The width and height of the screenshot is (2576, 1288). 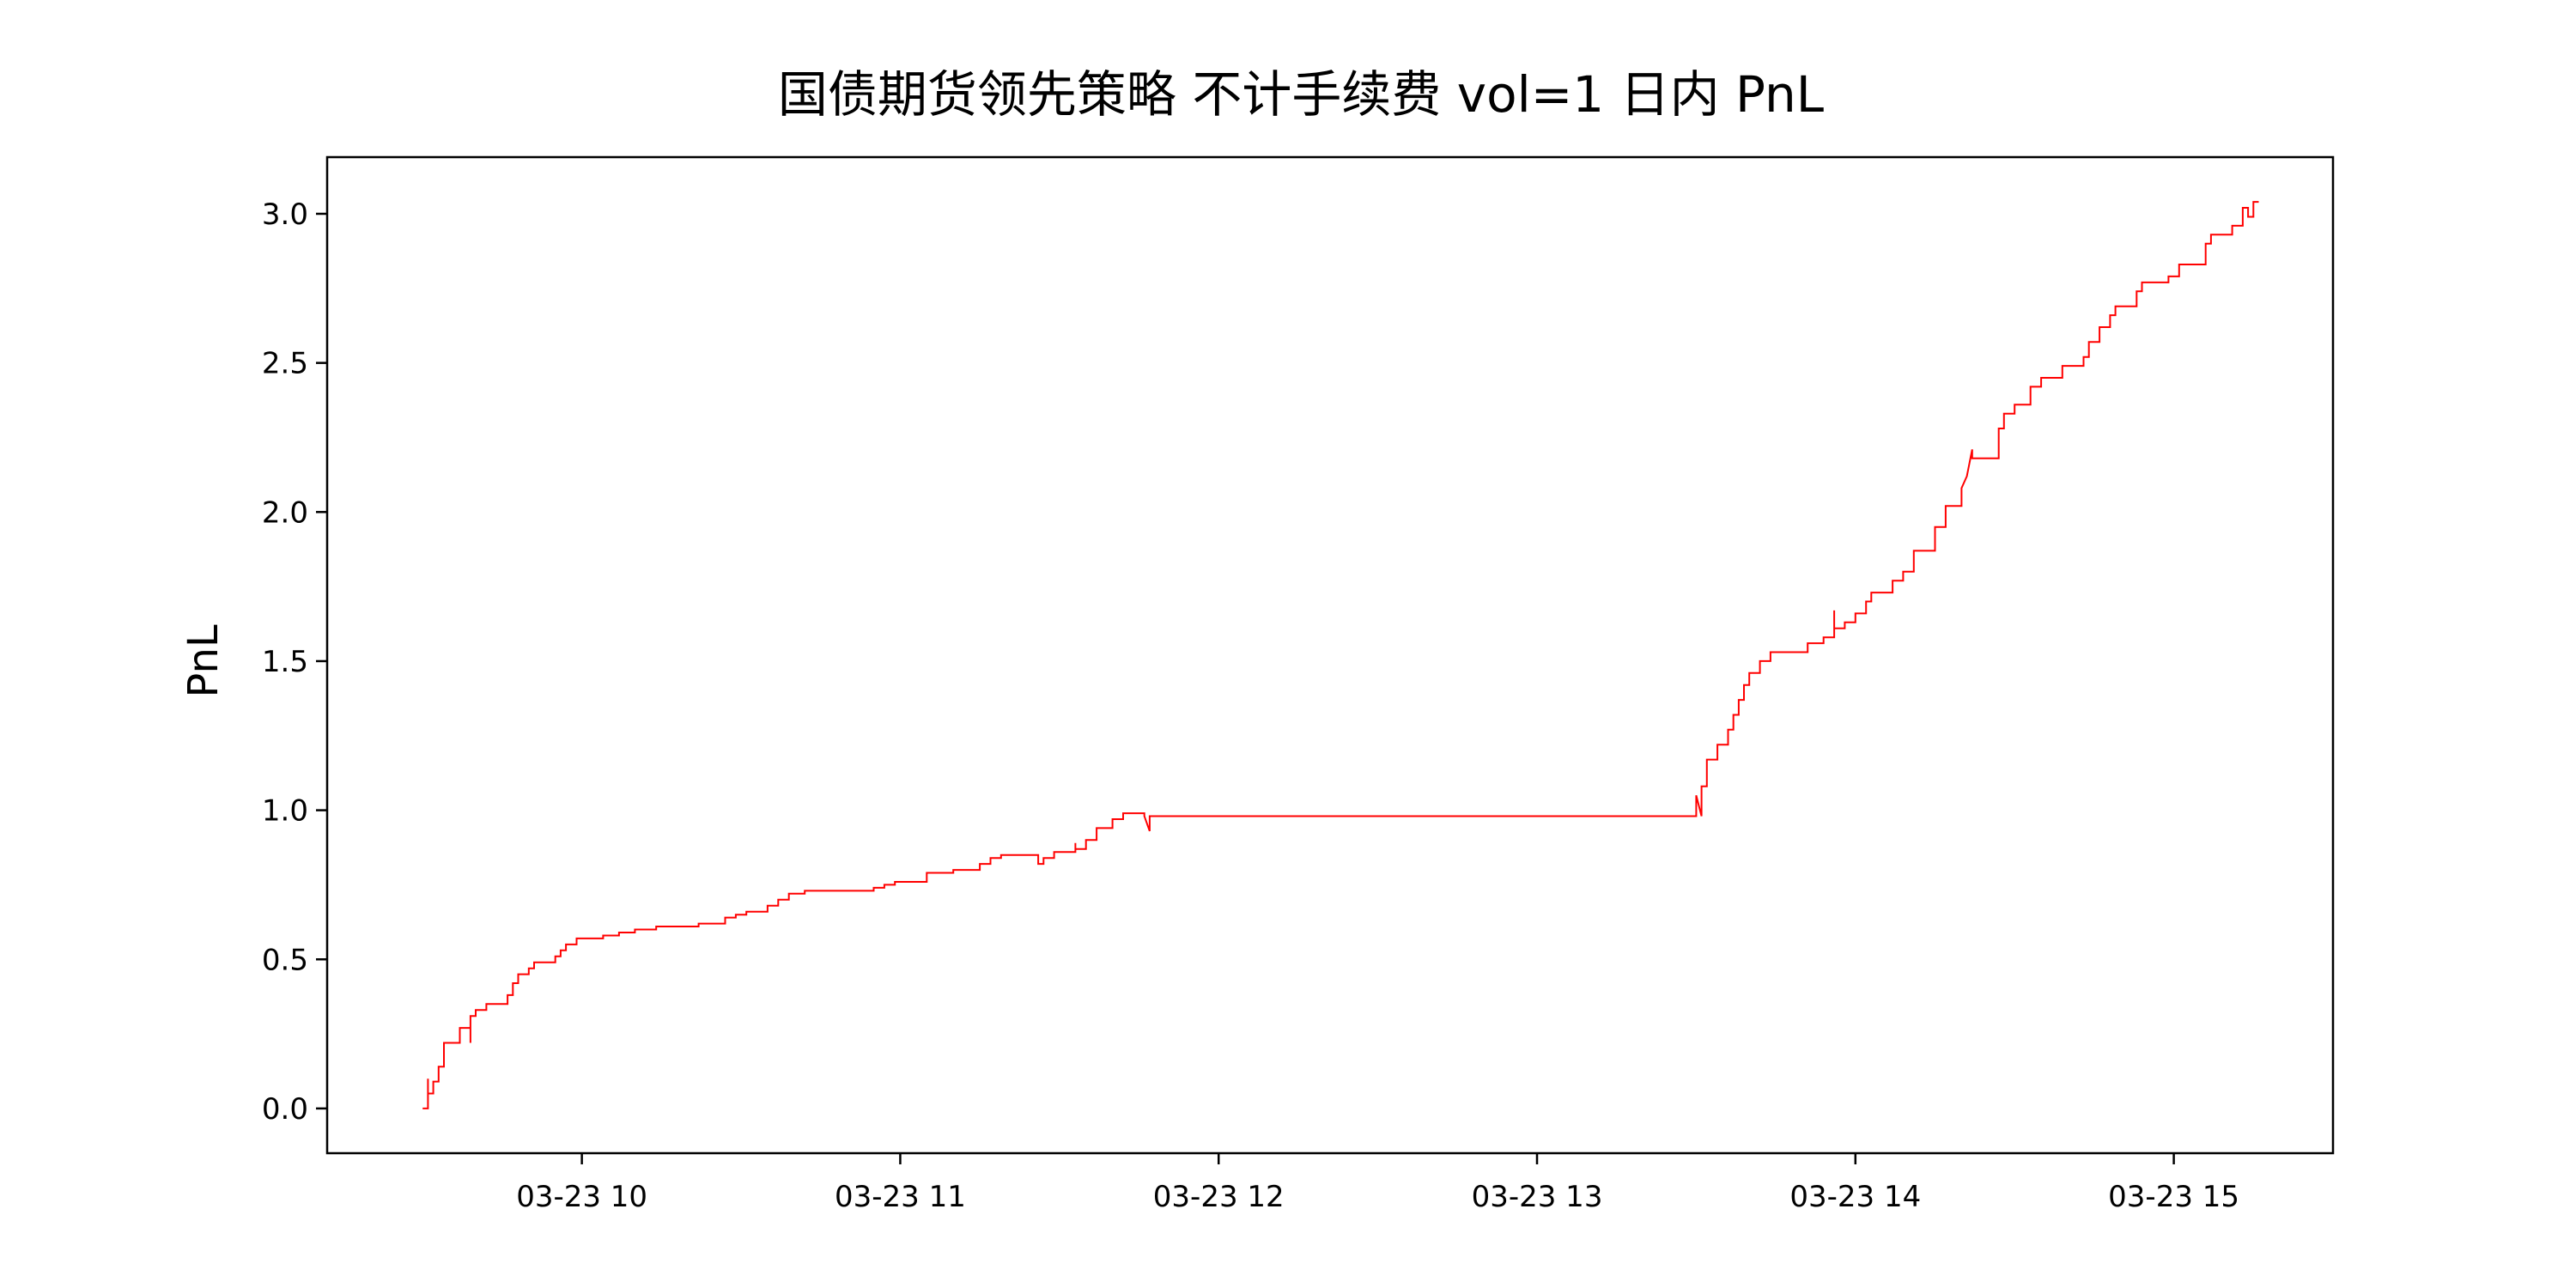 I want to click on x-tick-label: 03-23 15, so click(x=2173, y=1197).